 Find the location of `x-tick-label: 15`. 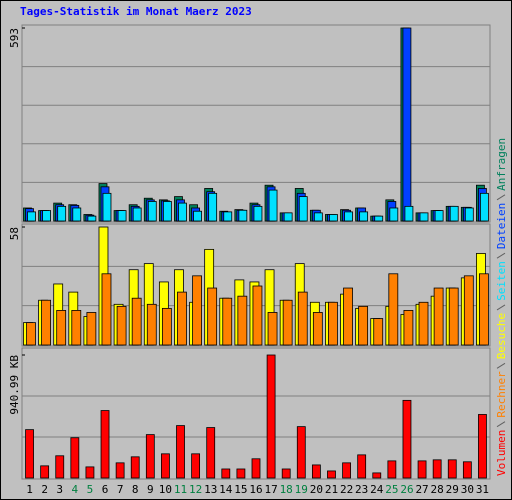

x-tick-label: 15 is located at coordinates (240, 489).